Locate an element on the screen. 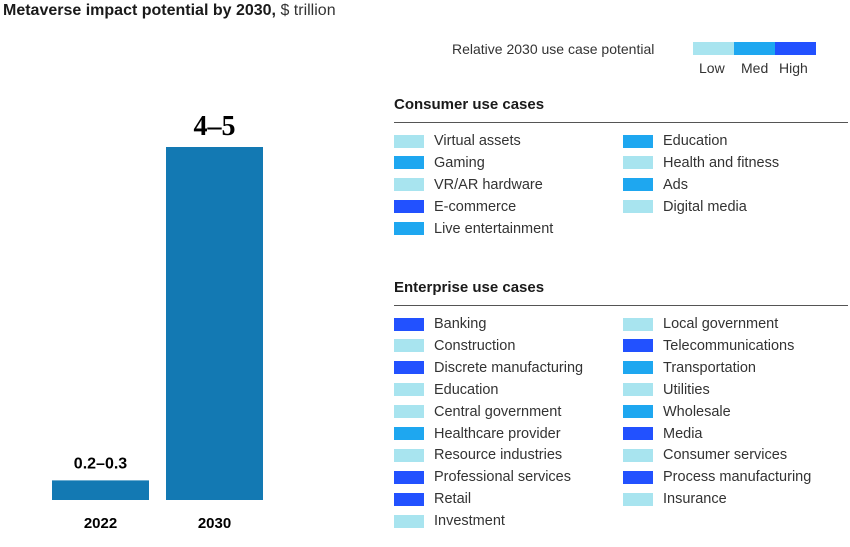 The image size is (850, 547). use-case-label: Utilities is located at coordinates (686, 389).